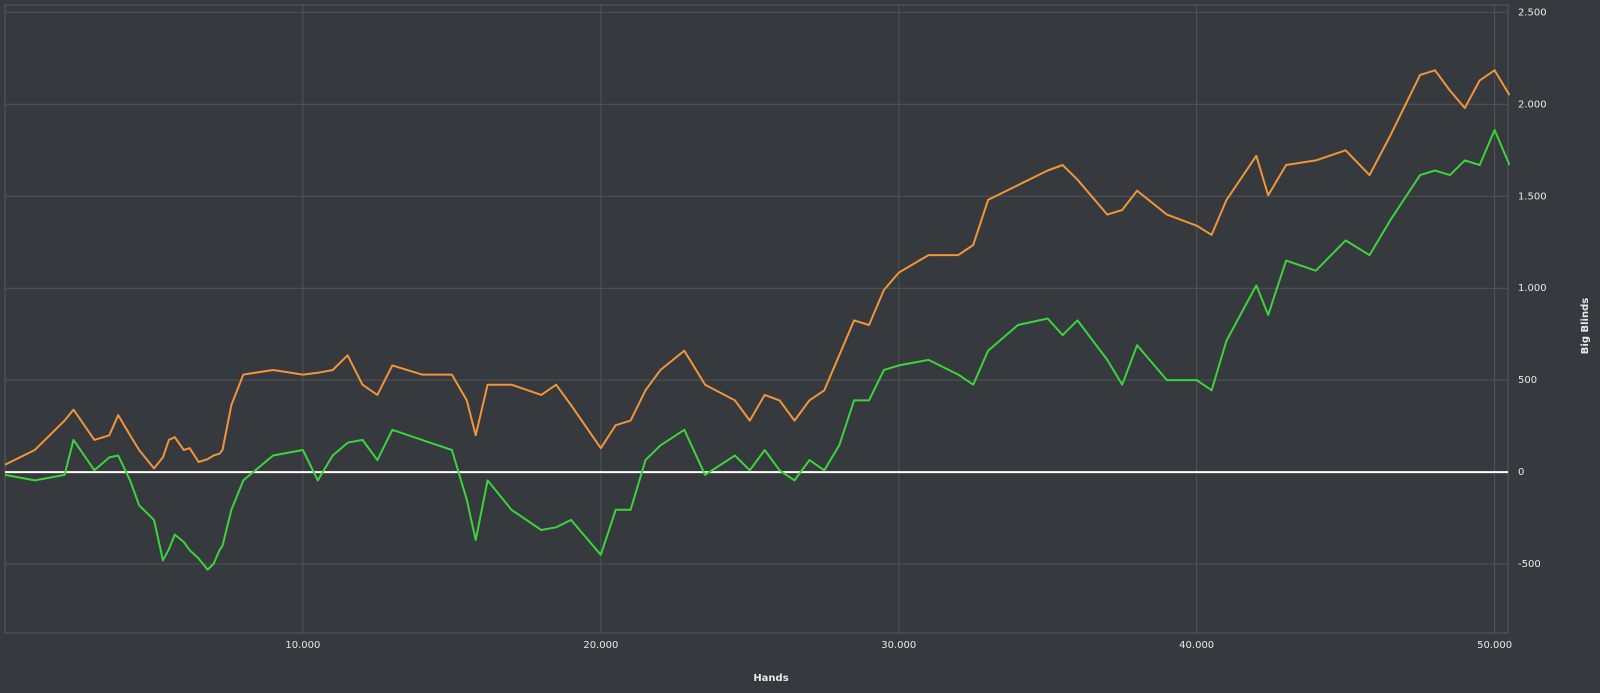 The width and height of the screenshot is (1600, 693). What do you see at coordinates (1532, 196) in the screenshot?
I see `y-tick-label: 1.500` at bounding box center [1532, 196].